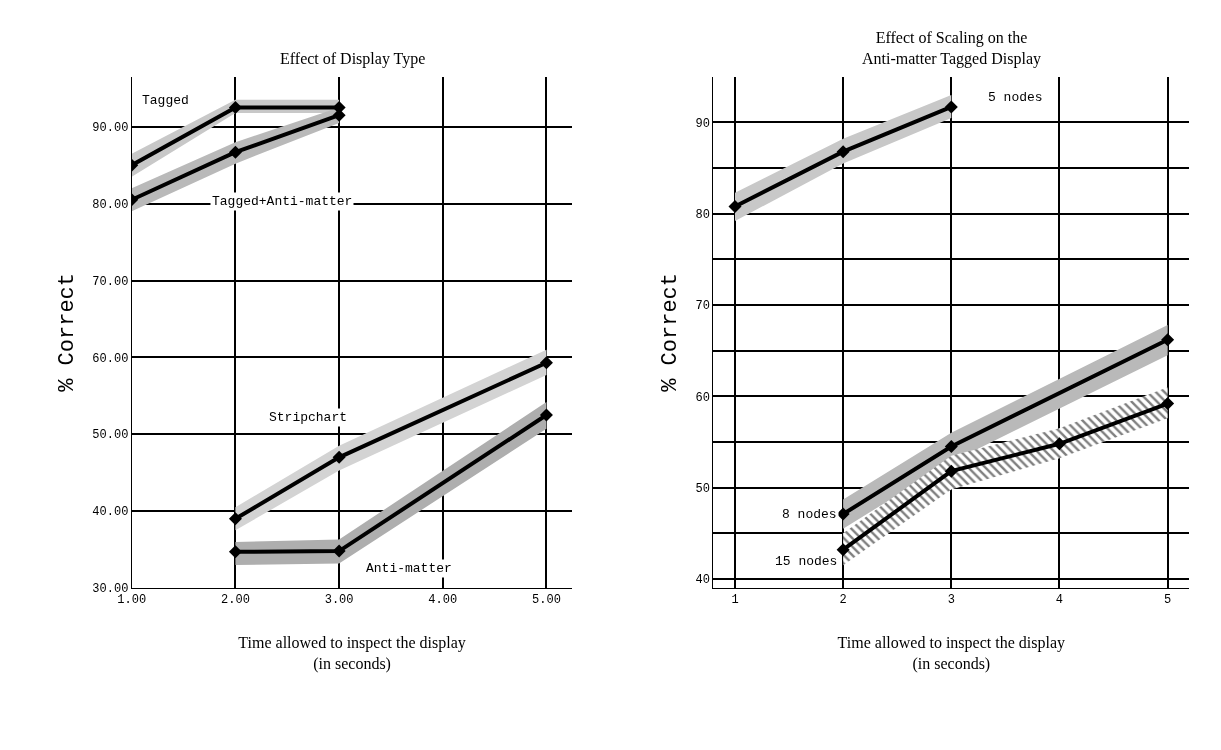  Describe the element at coordinates (308, 417) in the screenshot. I see `text: Stripchart` at that location.